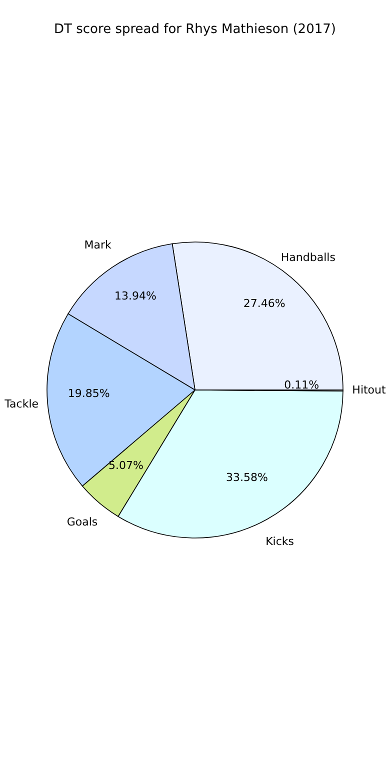 This screenshot has width=390, height=780. Describe the element at coordinates (82, 522) in the screenshot. I see `slice-label: Goals` at that location.